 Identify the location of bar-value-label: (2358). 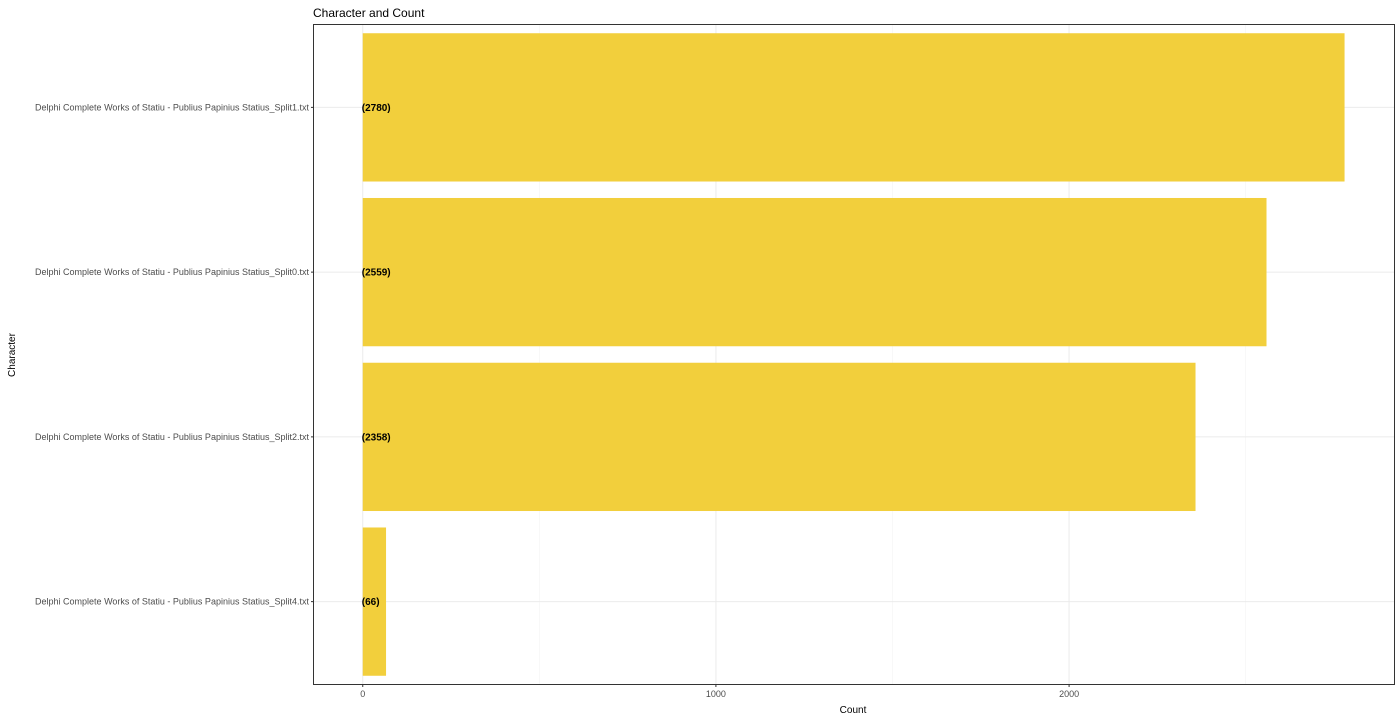
(376, 437).